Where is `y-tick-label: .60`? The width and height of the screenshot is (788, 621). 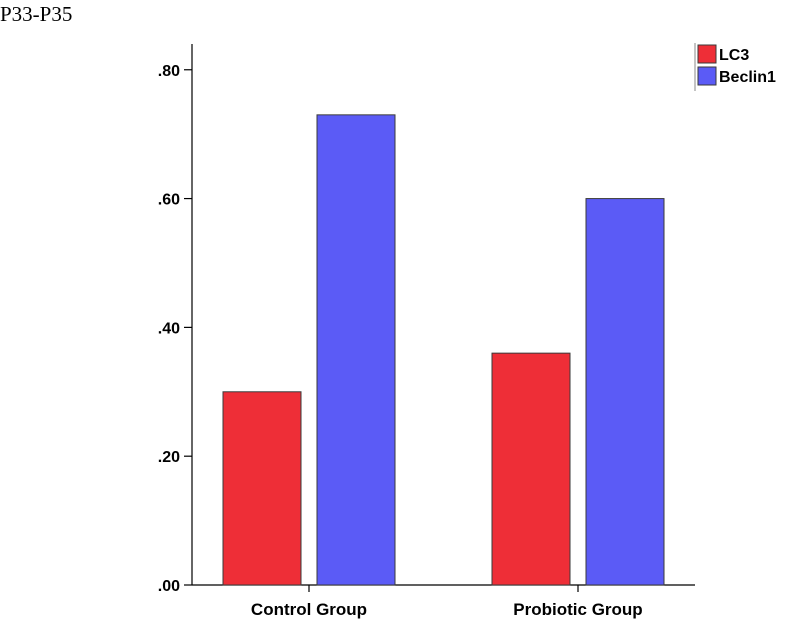 y-tick-label: .60 is located at coordinates (169, 200).